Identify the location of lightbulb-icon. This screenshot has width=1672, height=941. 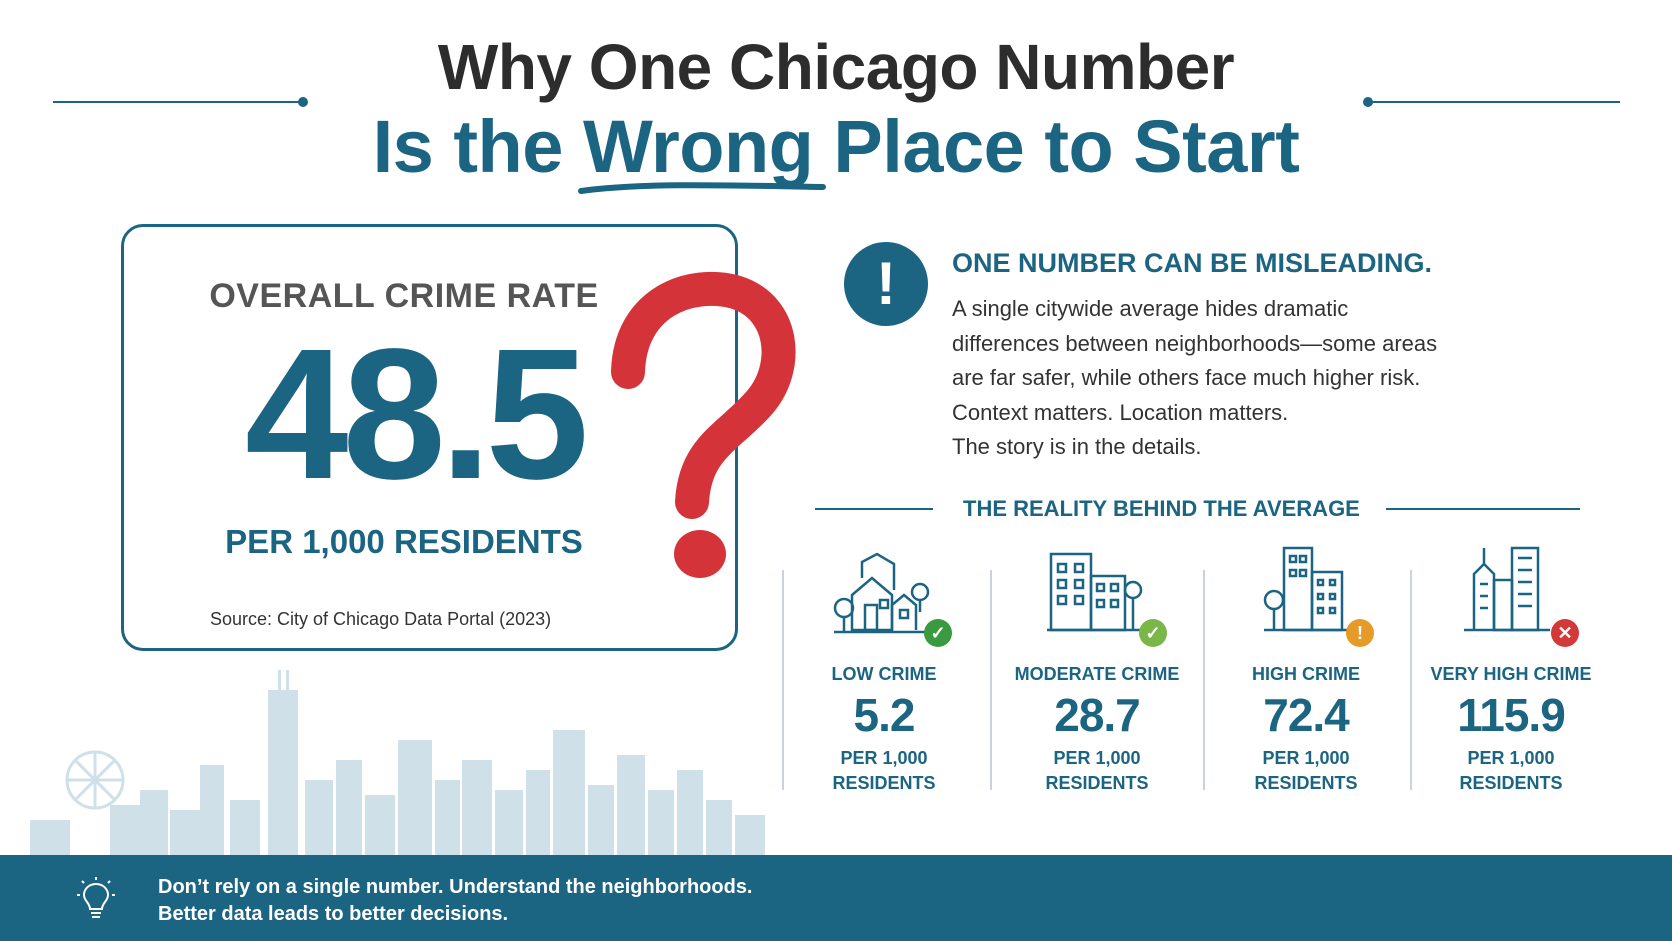
(96, 897).